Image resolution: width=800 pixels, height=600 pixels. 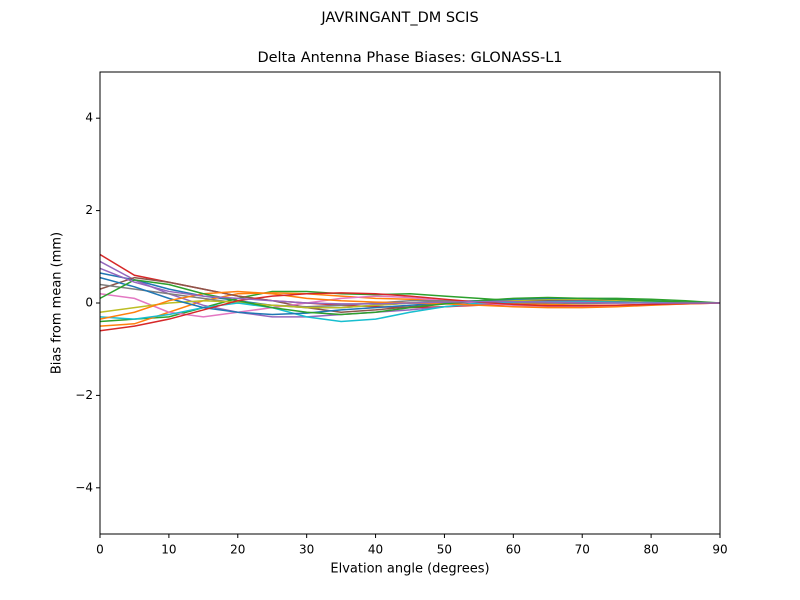 What do you see at coordinates (84, 487) in the screenshot?
I see `y-tick-label: −4` at bounding box center [84, 487].